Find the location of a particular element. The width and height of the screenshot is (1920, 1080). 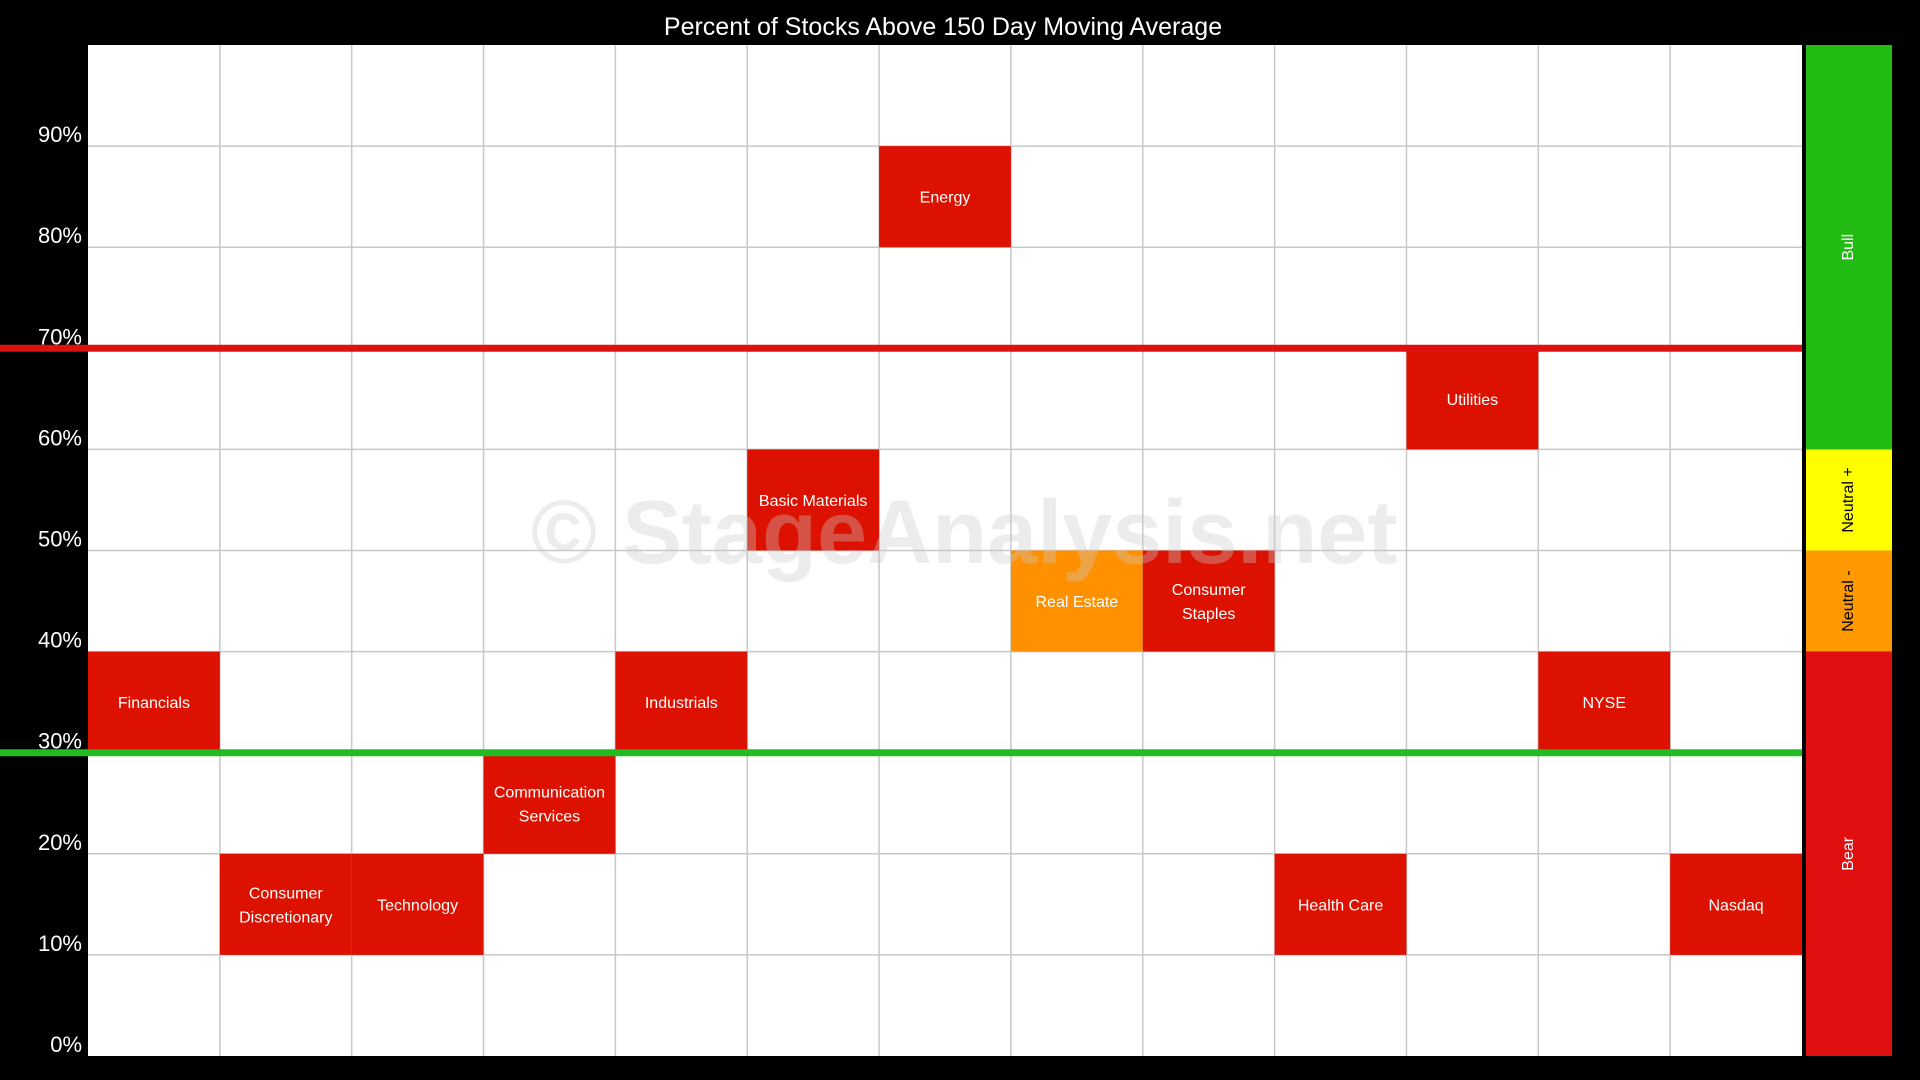

cell-basic-materials is located at coordinates (813, 500).